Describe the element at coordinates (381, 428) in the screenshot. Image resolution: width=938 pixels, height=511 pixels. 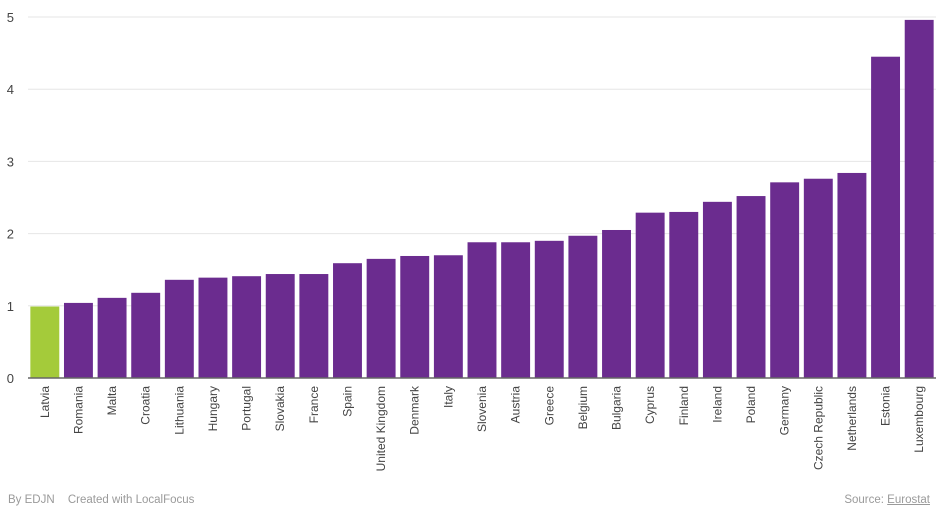
I see `x-tick-label: United Kingdom` at that location.